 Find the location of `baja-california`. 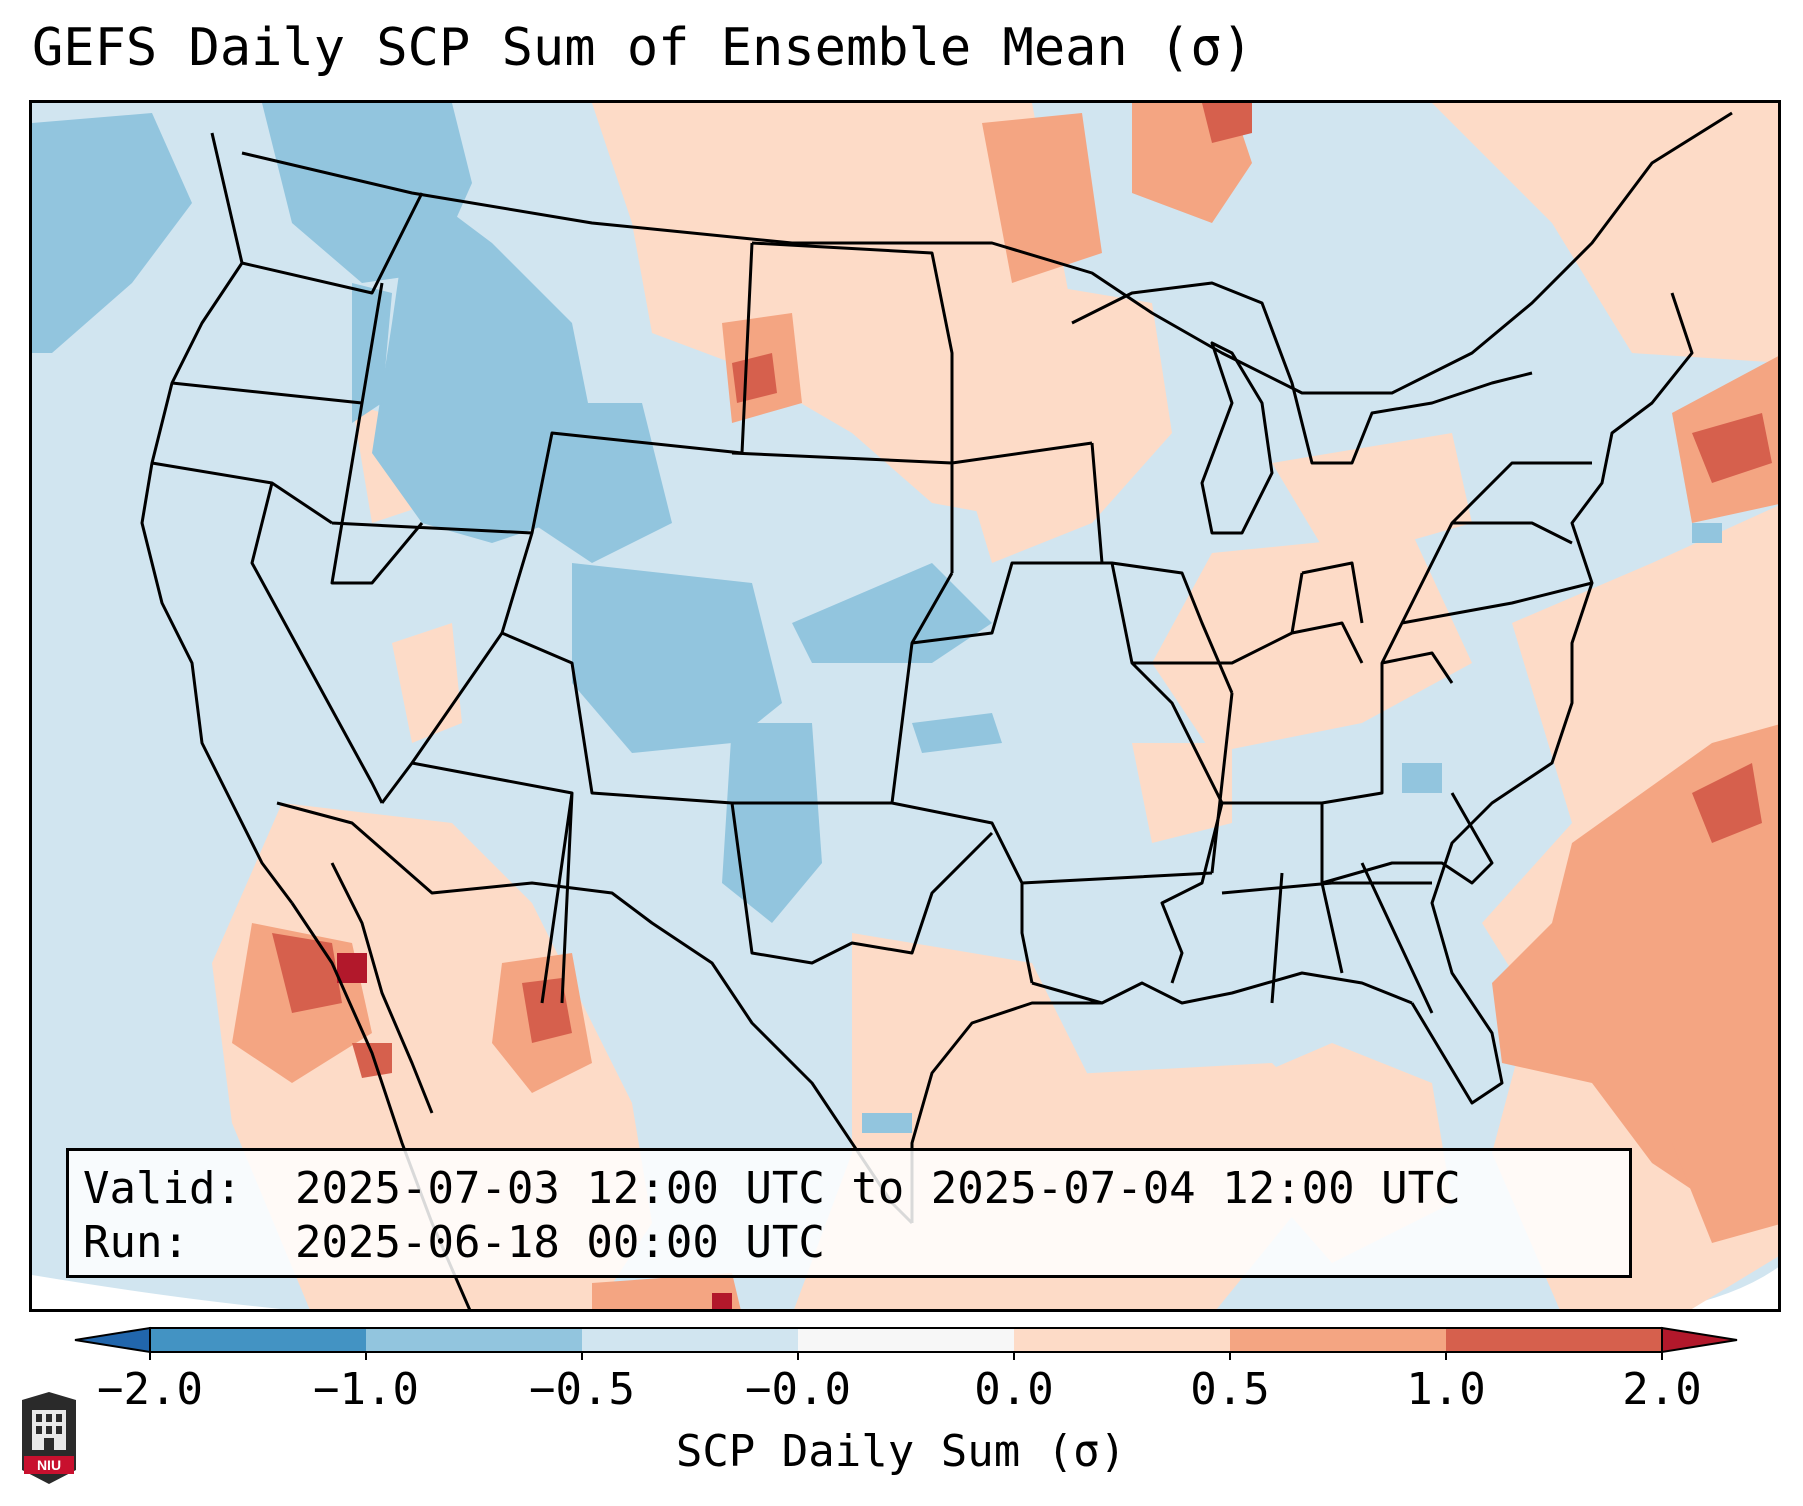

baja-california is located at coordinates (382, 988).